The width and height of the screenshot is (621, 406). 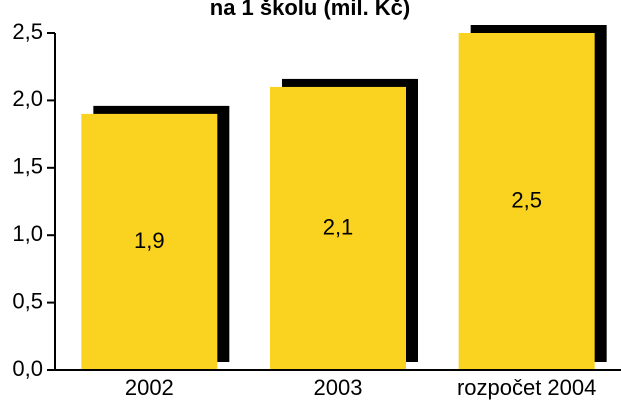 I want to click on bar, so click(x=149, y=241).